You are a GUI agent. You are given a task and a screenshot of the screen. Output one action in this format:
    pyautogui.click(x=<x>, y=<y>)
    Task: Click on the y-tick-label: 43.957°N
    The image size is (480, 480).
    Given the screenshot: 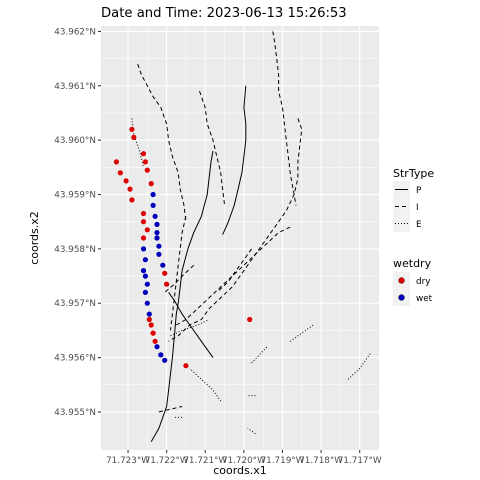 What is the action you would take?
    pyautogui.click(x=75, y=304)
    